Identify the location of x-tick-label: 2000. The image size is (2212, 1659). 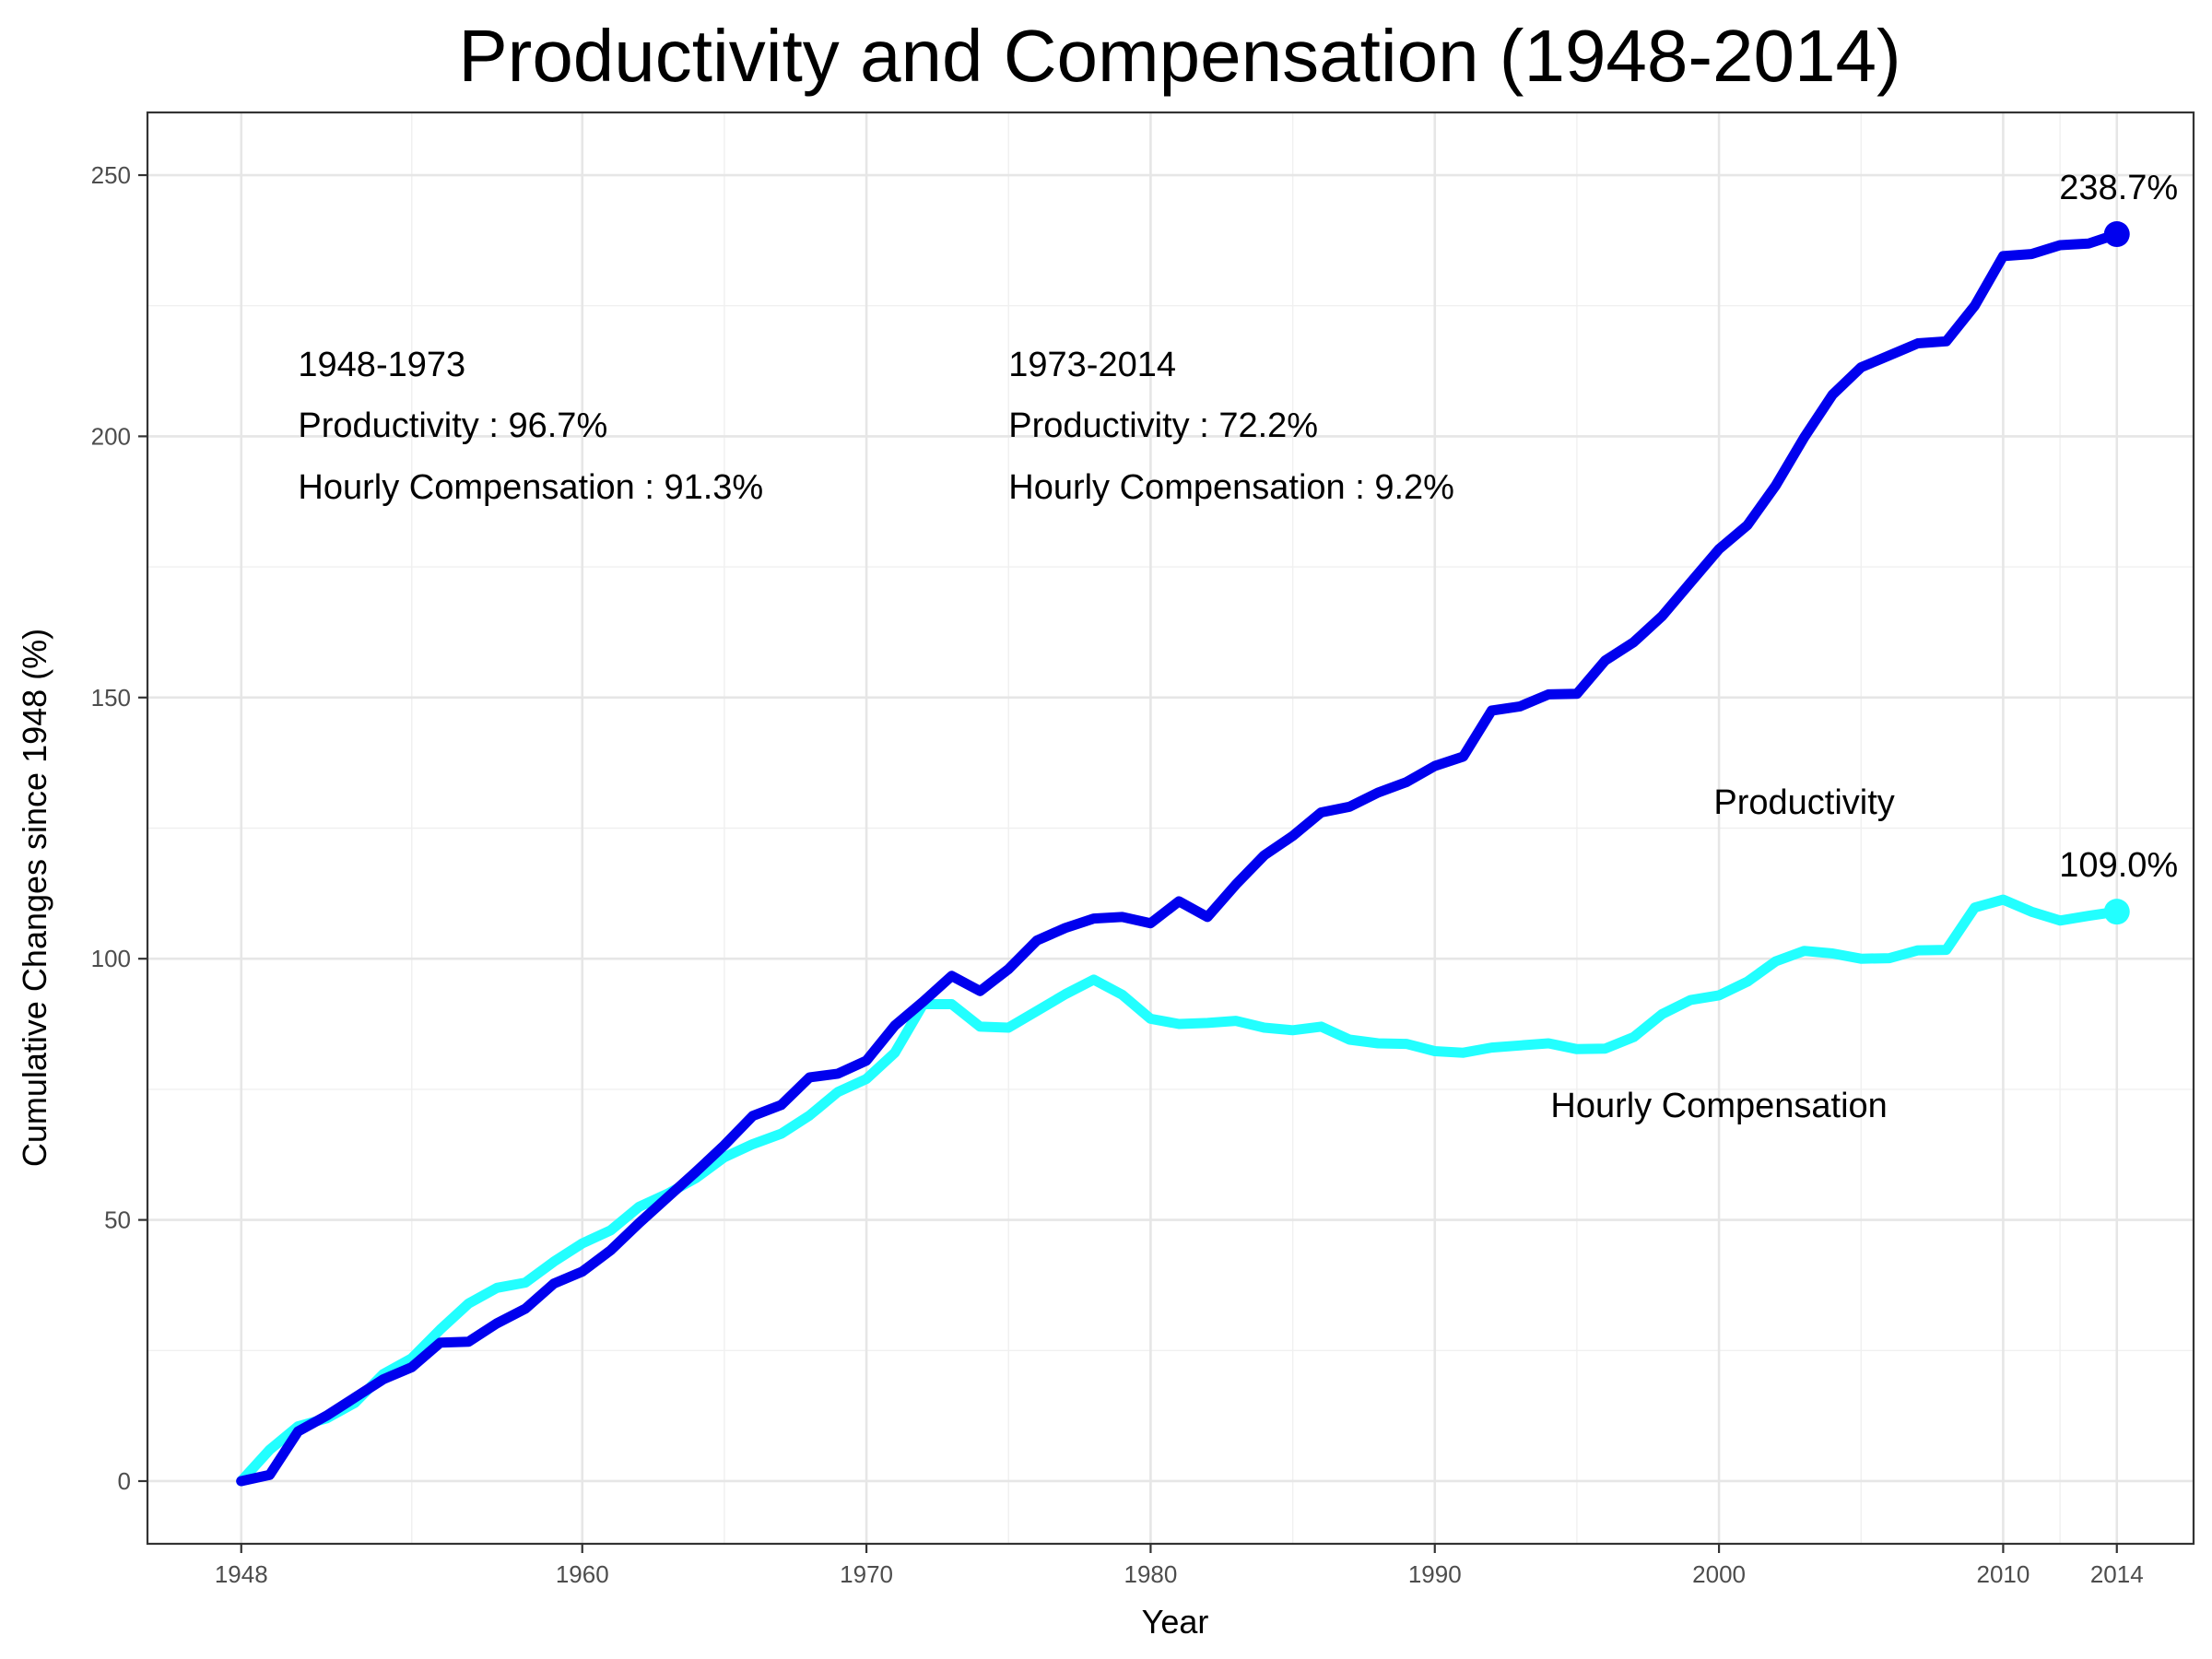
(1719, 1574).